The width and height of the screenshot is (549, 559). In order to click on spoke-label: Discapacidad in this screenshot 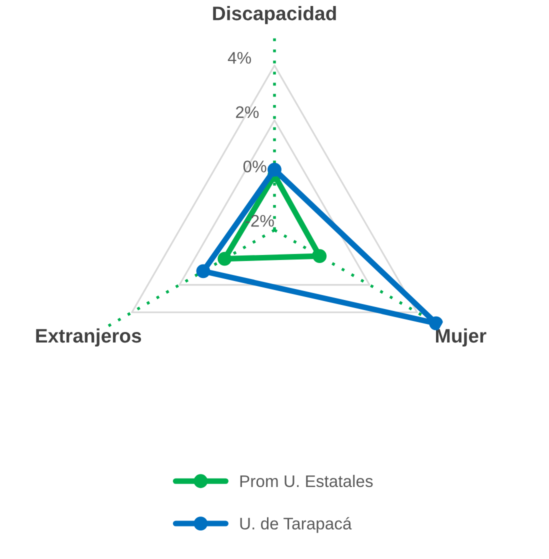, I will do `click(274, 15)`.